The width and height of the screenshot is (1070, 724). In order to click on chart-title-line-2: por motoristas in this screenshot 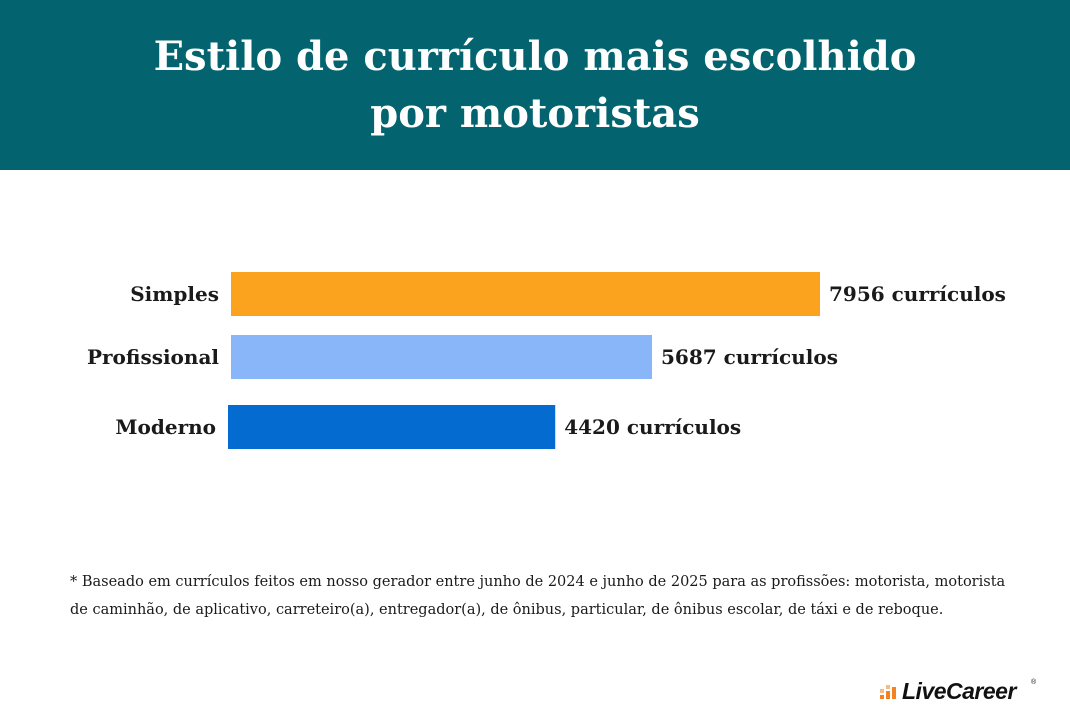, I will do `click(535, 113)`.